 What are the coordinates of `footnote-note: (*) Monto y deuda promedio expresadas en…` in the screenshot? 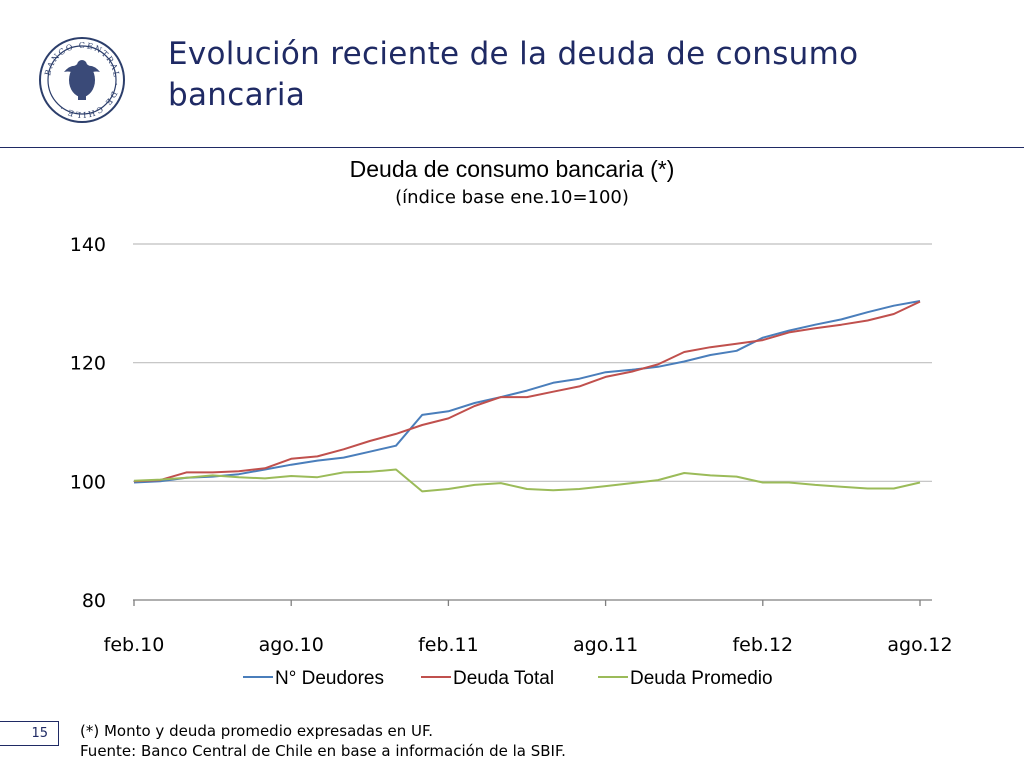 It's located at (257, 731).